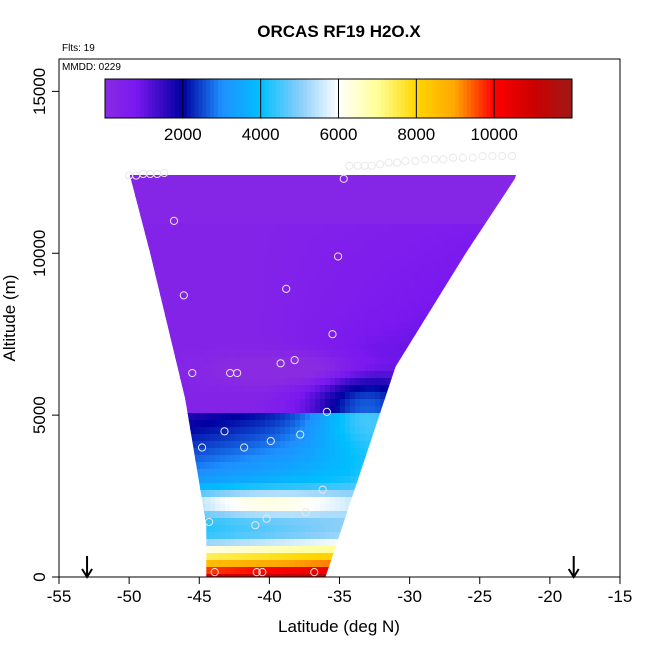 This screenshot has height=650, width=650. What do you see at coordinates (255, 98) in the screenshot?
I see `colorbar-cell` at bounding box center [255, 98].